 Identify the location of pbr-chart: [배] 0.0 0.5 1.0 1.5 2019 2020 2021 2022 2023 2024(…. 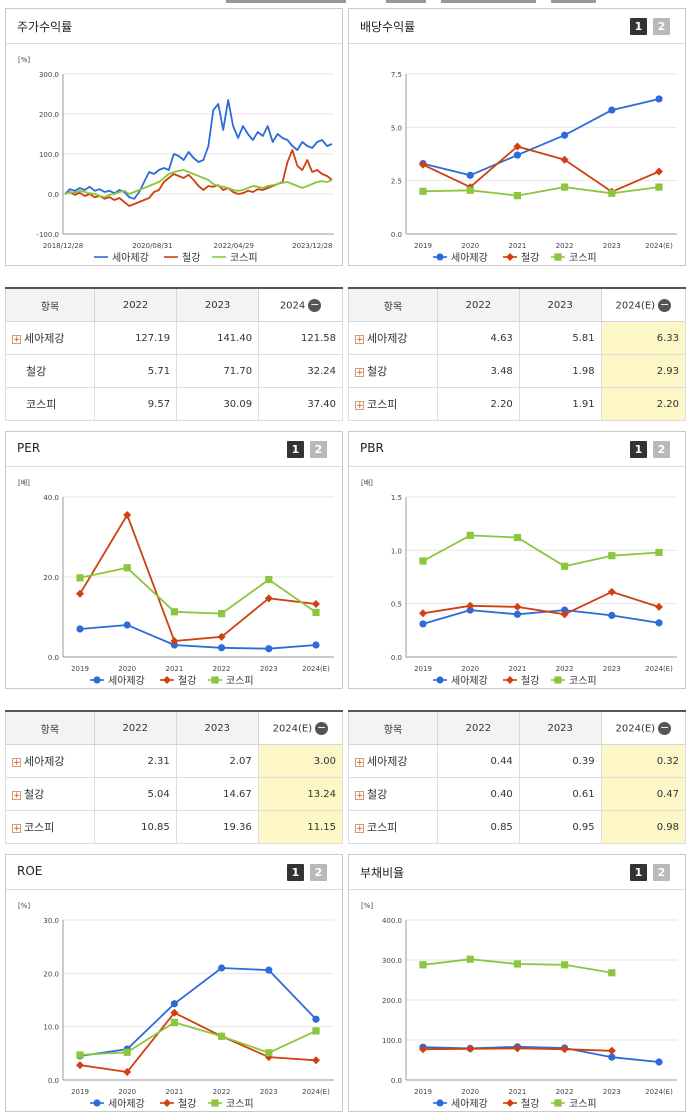
(519, 582).